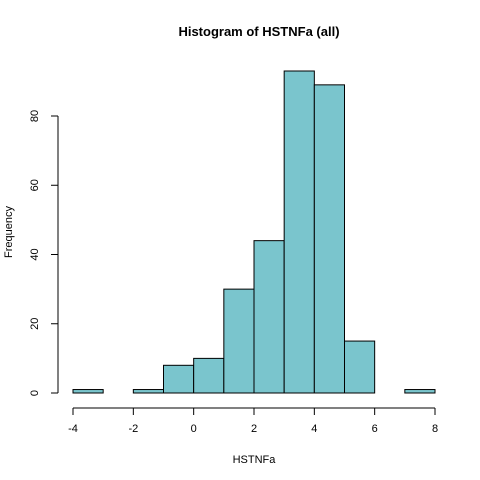 The width and height of the screenshot is (480, 480). What do you see at coordinates (73, 429) in the screenshot?
I see `x-tick-label: -4` at bounding box center [73, 429].